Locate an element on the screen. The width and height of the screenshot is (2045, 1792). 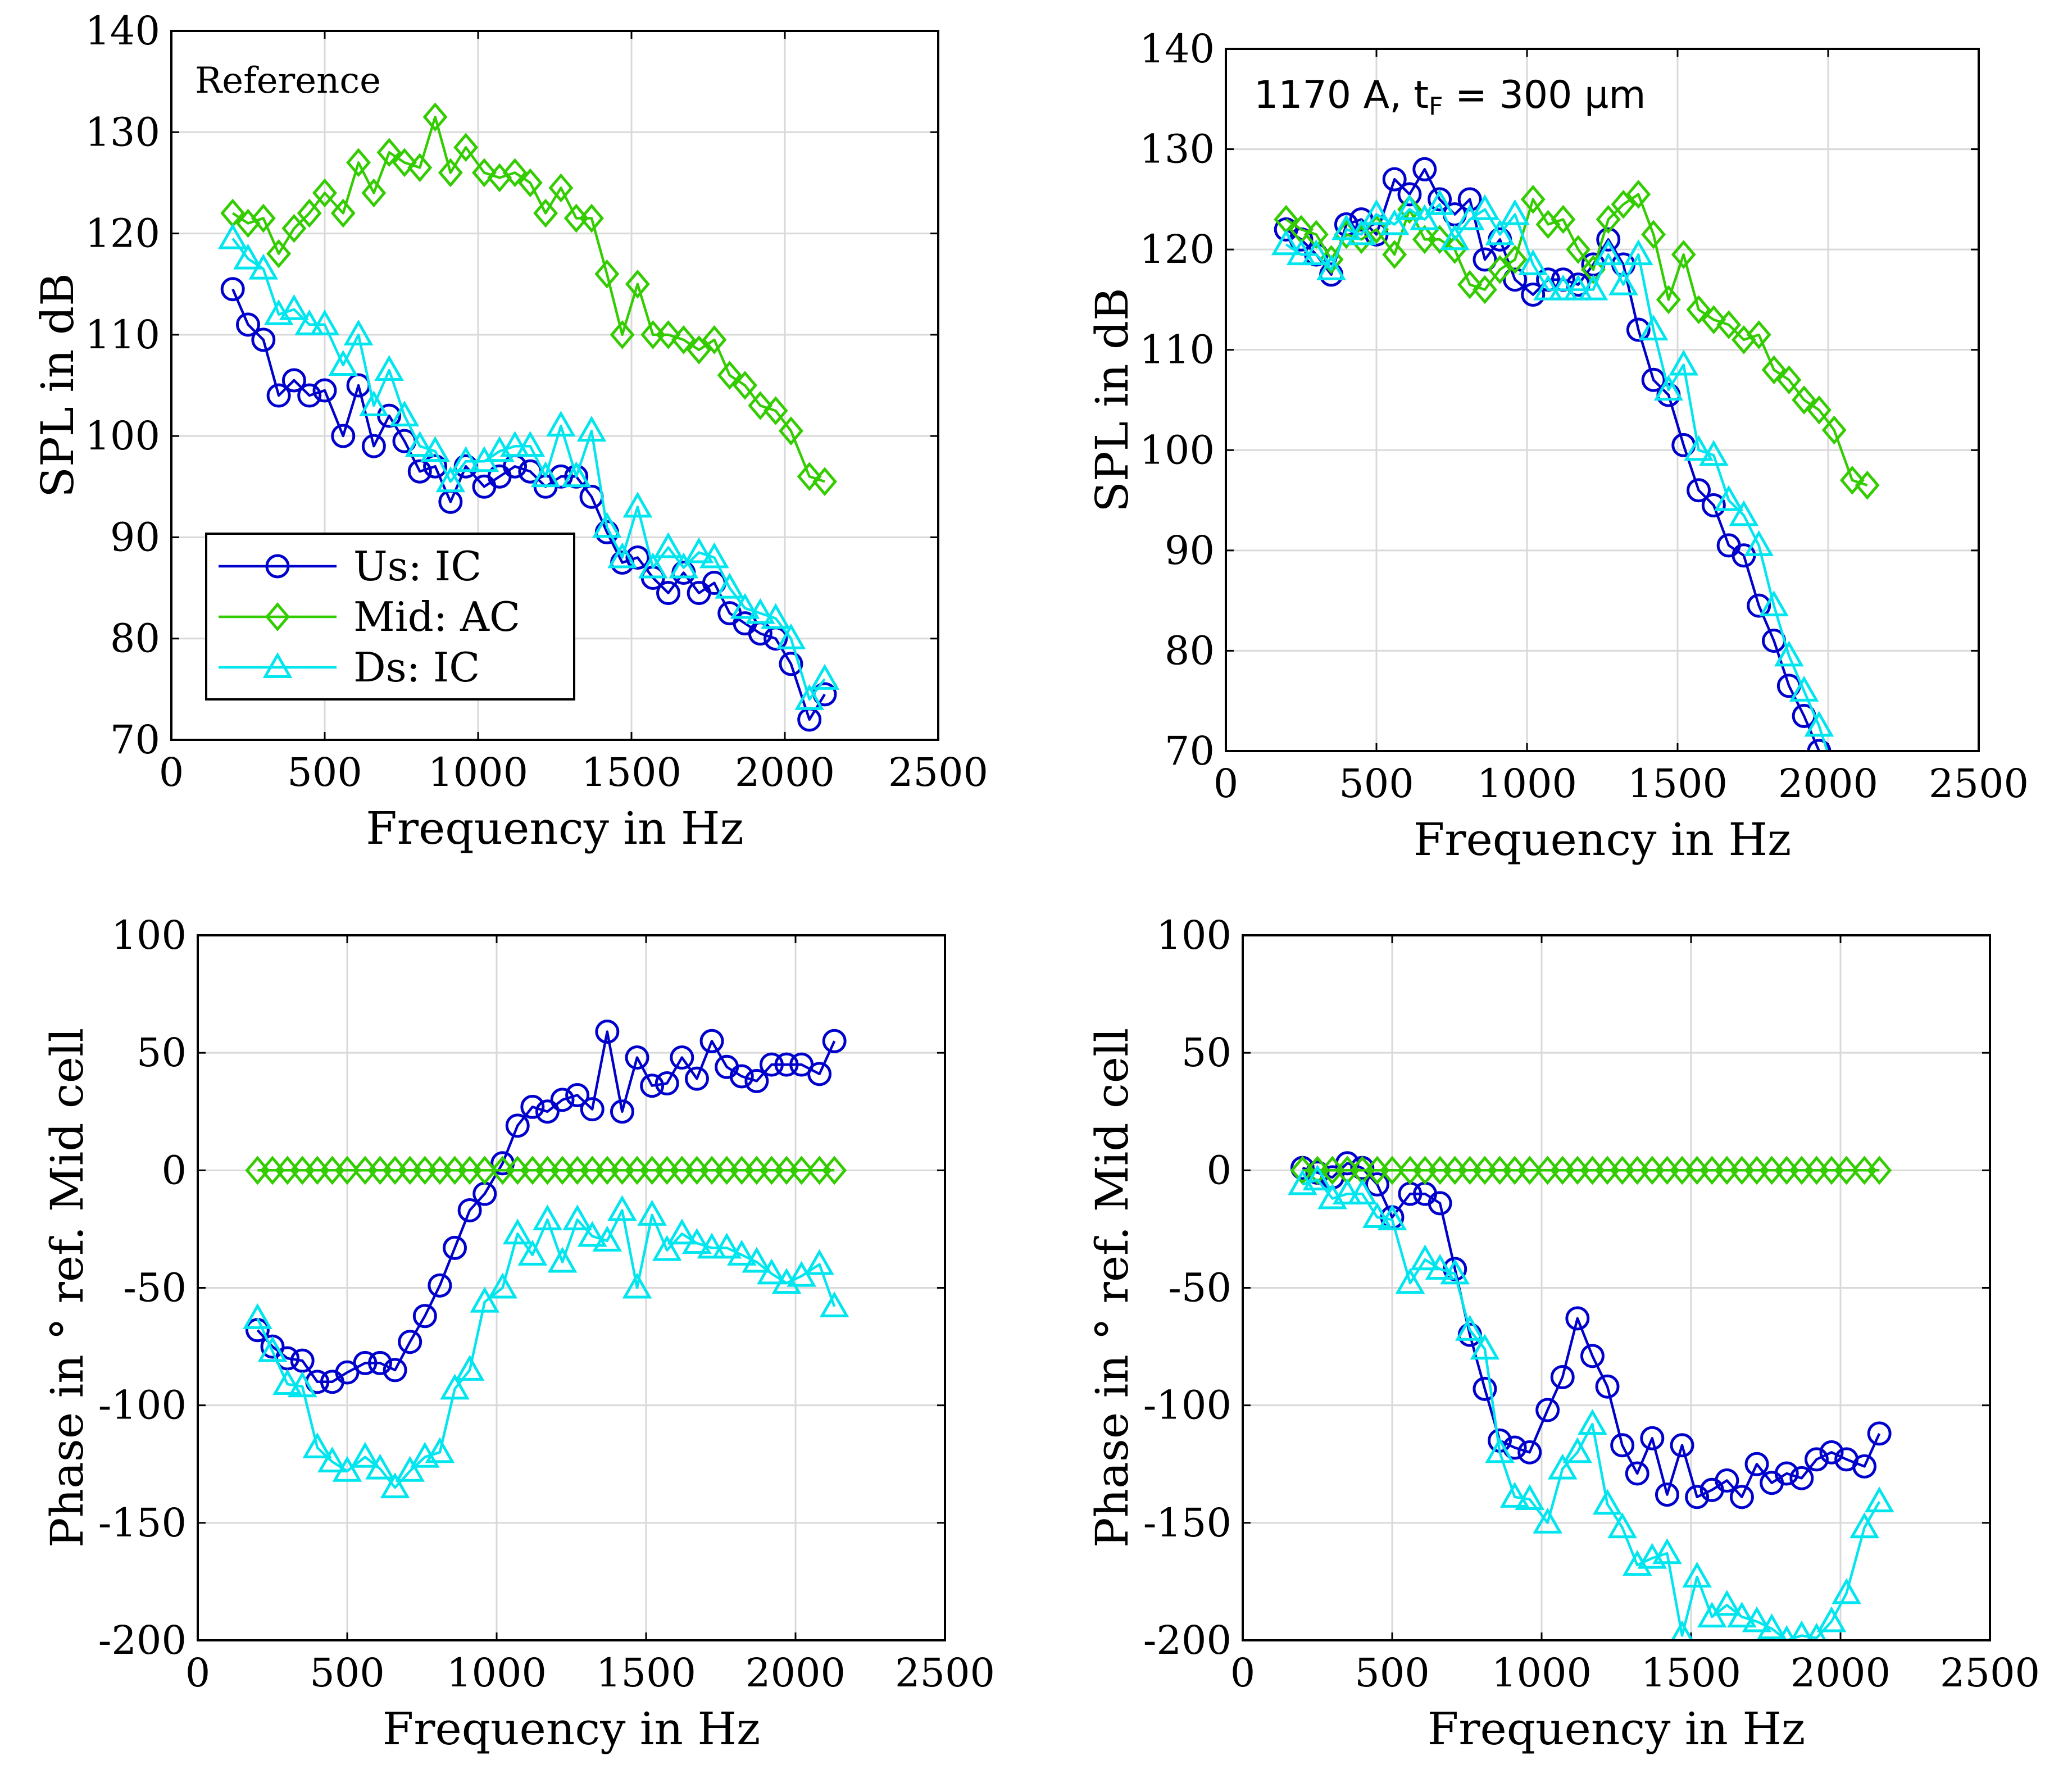
legend-marker-us is located at coordinates (277, 566).